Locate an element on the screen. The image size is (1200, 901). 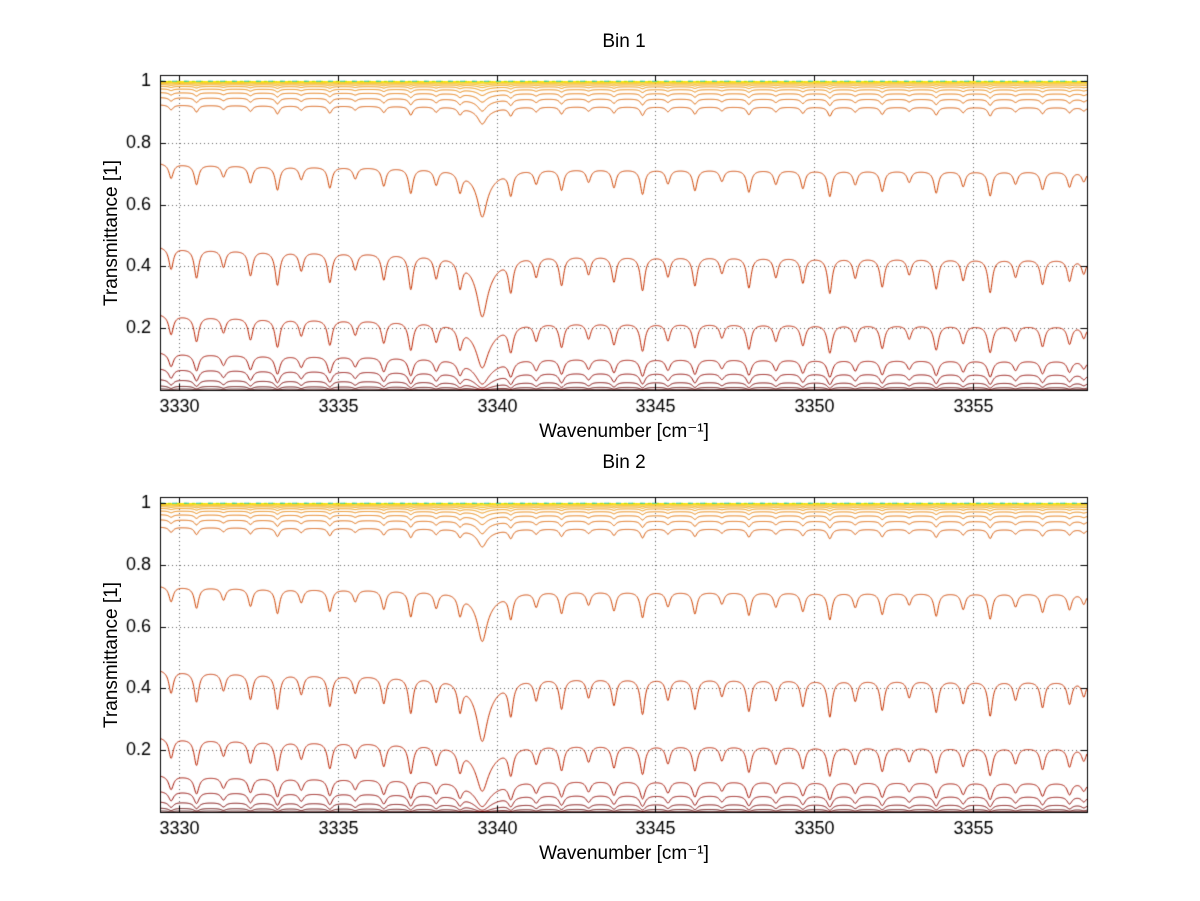
panel2-title: Bin 2 is located at coordinates (624, 462).